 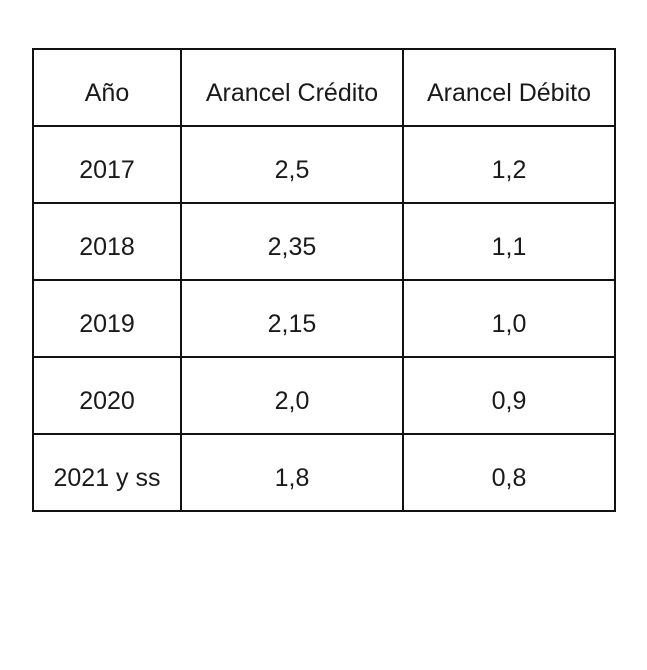 I want to click on table-row: 2019 2,15 1,0, so click(x=324, y=318).